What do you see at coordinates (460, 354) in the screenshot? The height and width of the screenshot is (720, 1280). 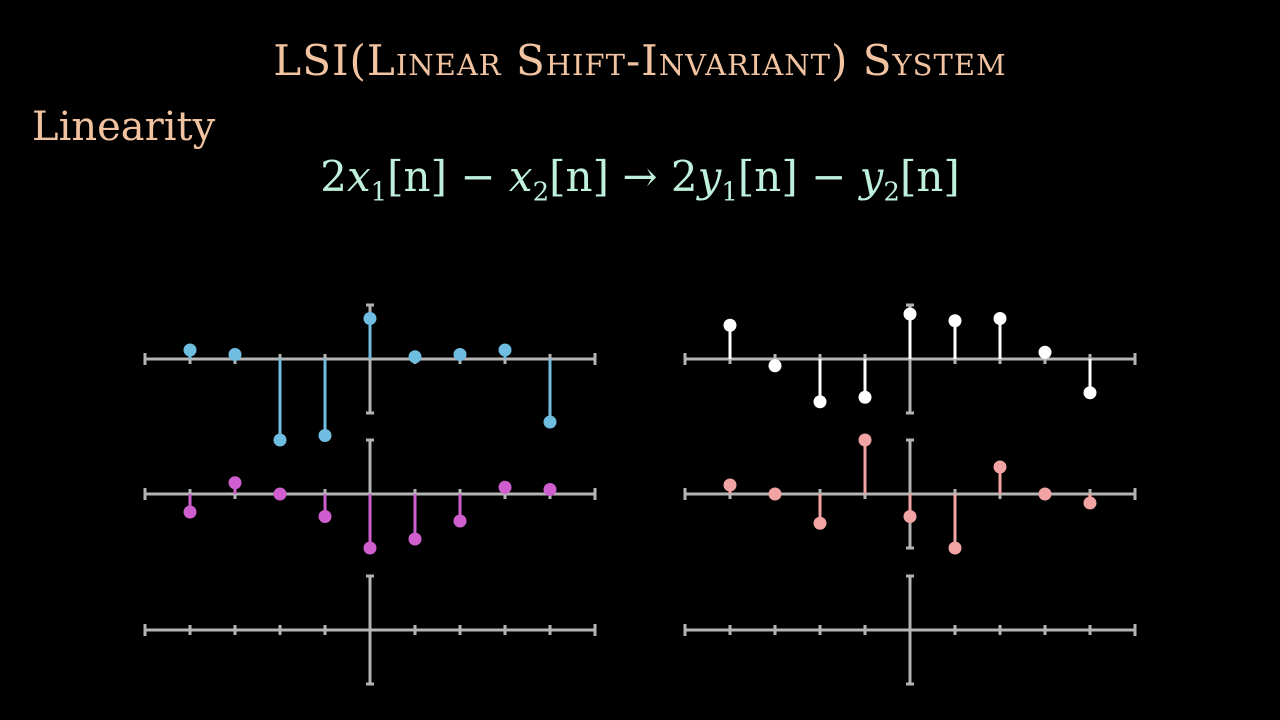 I see `x1-marker-n2` at bounding box center [460, 354].